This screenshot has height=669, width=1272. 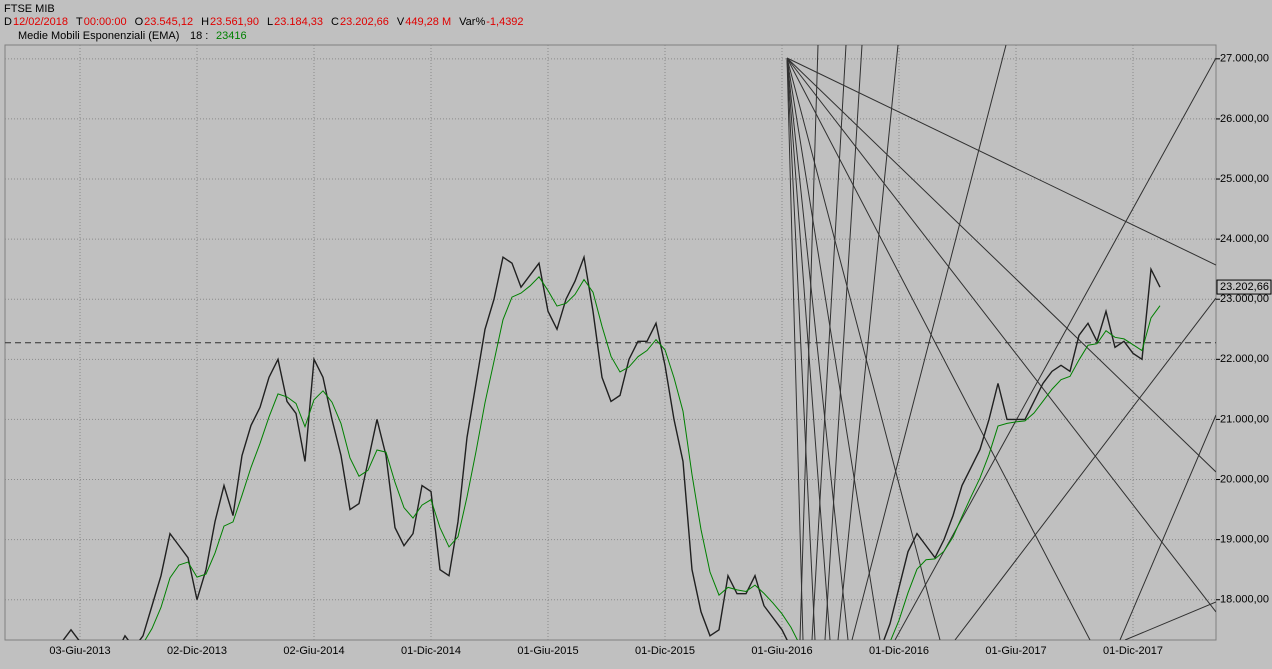 I want to click on field-label: L, so click(x=270, y=22).